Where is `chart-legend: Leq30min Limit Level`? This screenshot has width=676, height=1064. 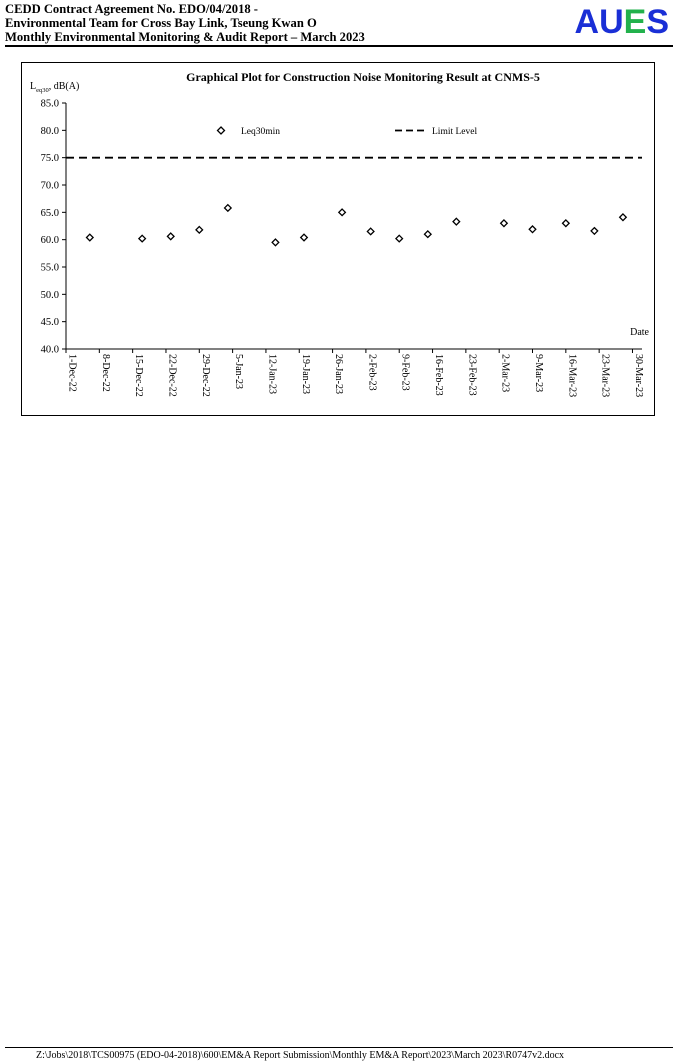 chart-legend: Leq30min Limit Level is located at coordinates (346, 131).